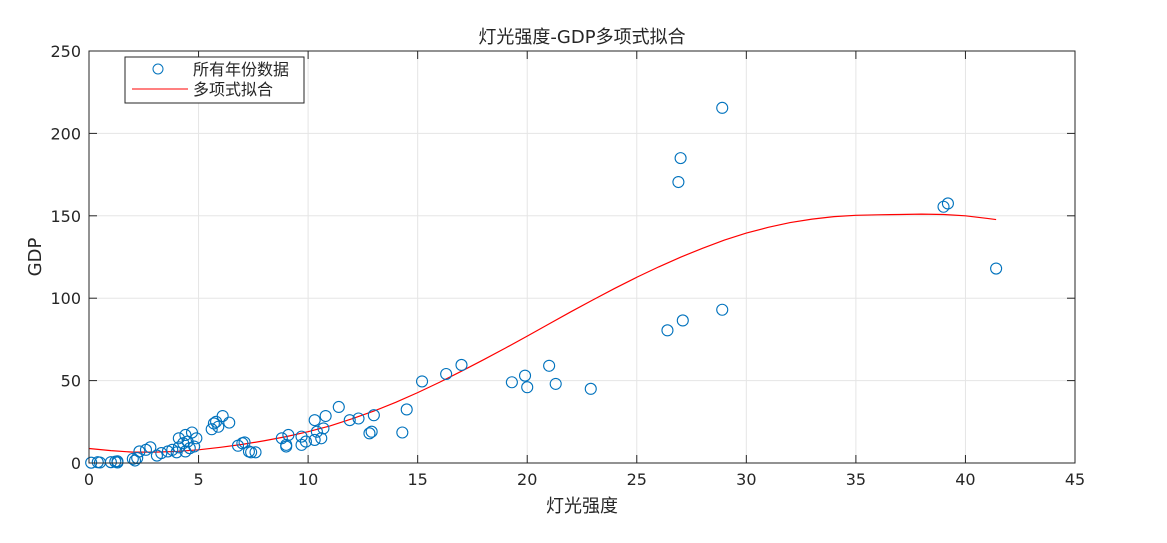 The height and width of the screenshot is (543, 1167). Describe the element at coordinates (198, 479) in the screenshot. I see `x-tick-label: 5` at that location.